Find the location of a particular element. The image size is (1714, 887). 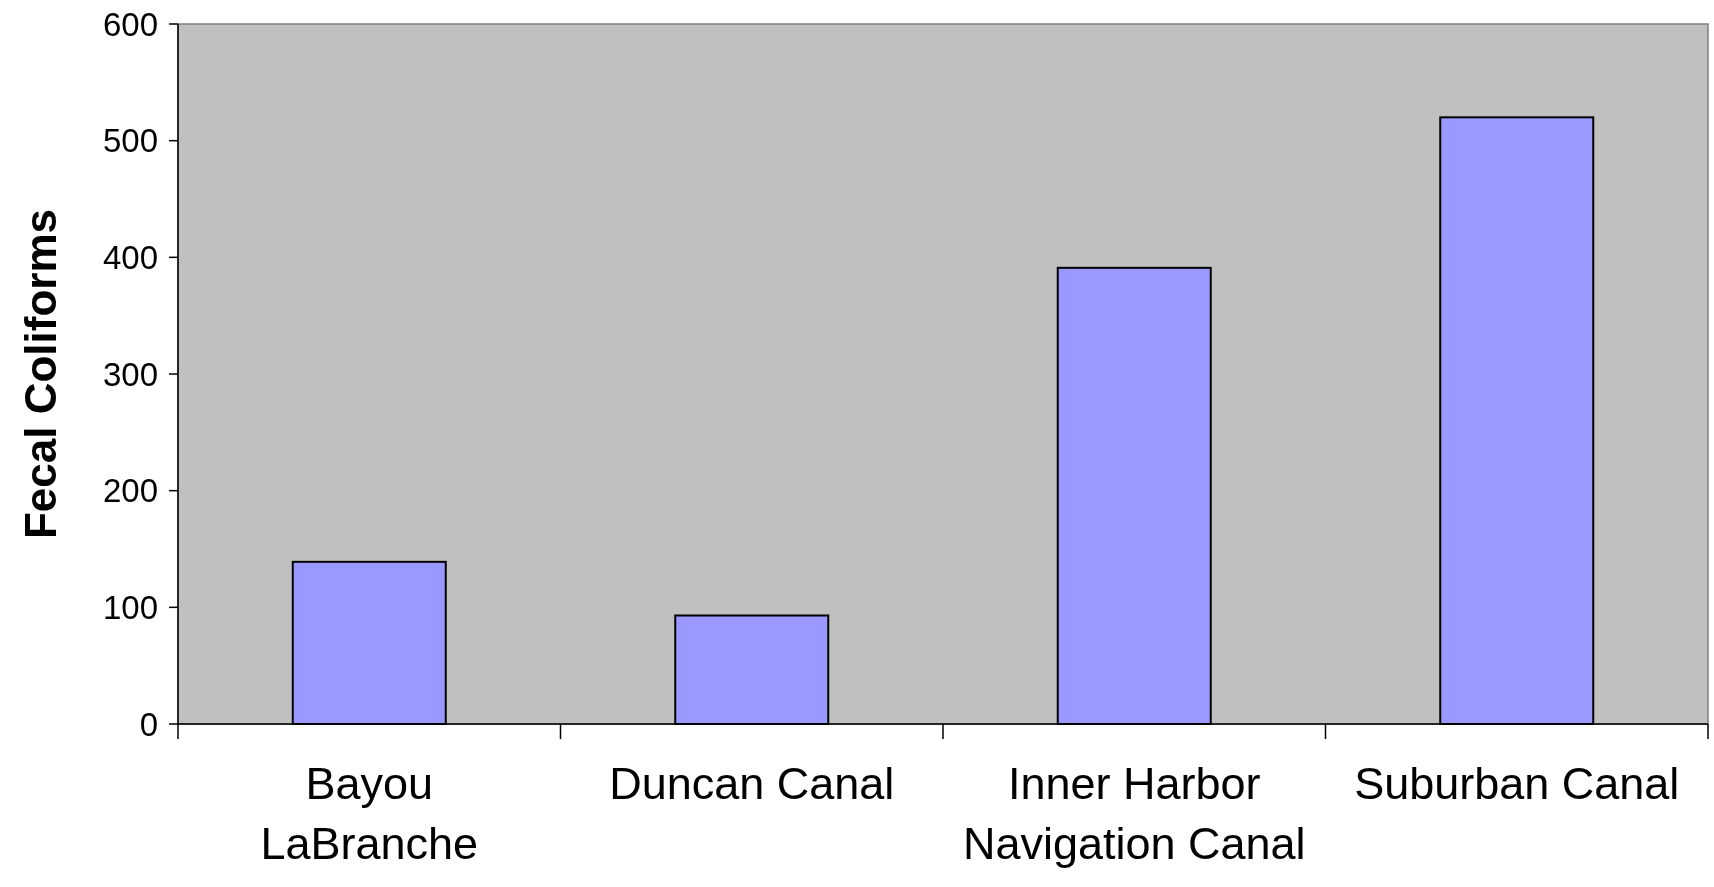

y-tick-label: 500 is located at coordinates (130, 141).